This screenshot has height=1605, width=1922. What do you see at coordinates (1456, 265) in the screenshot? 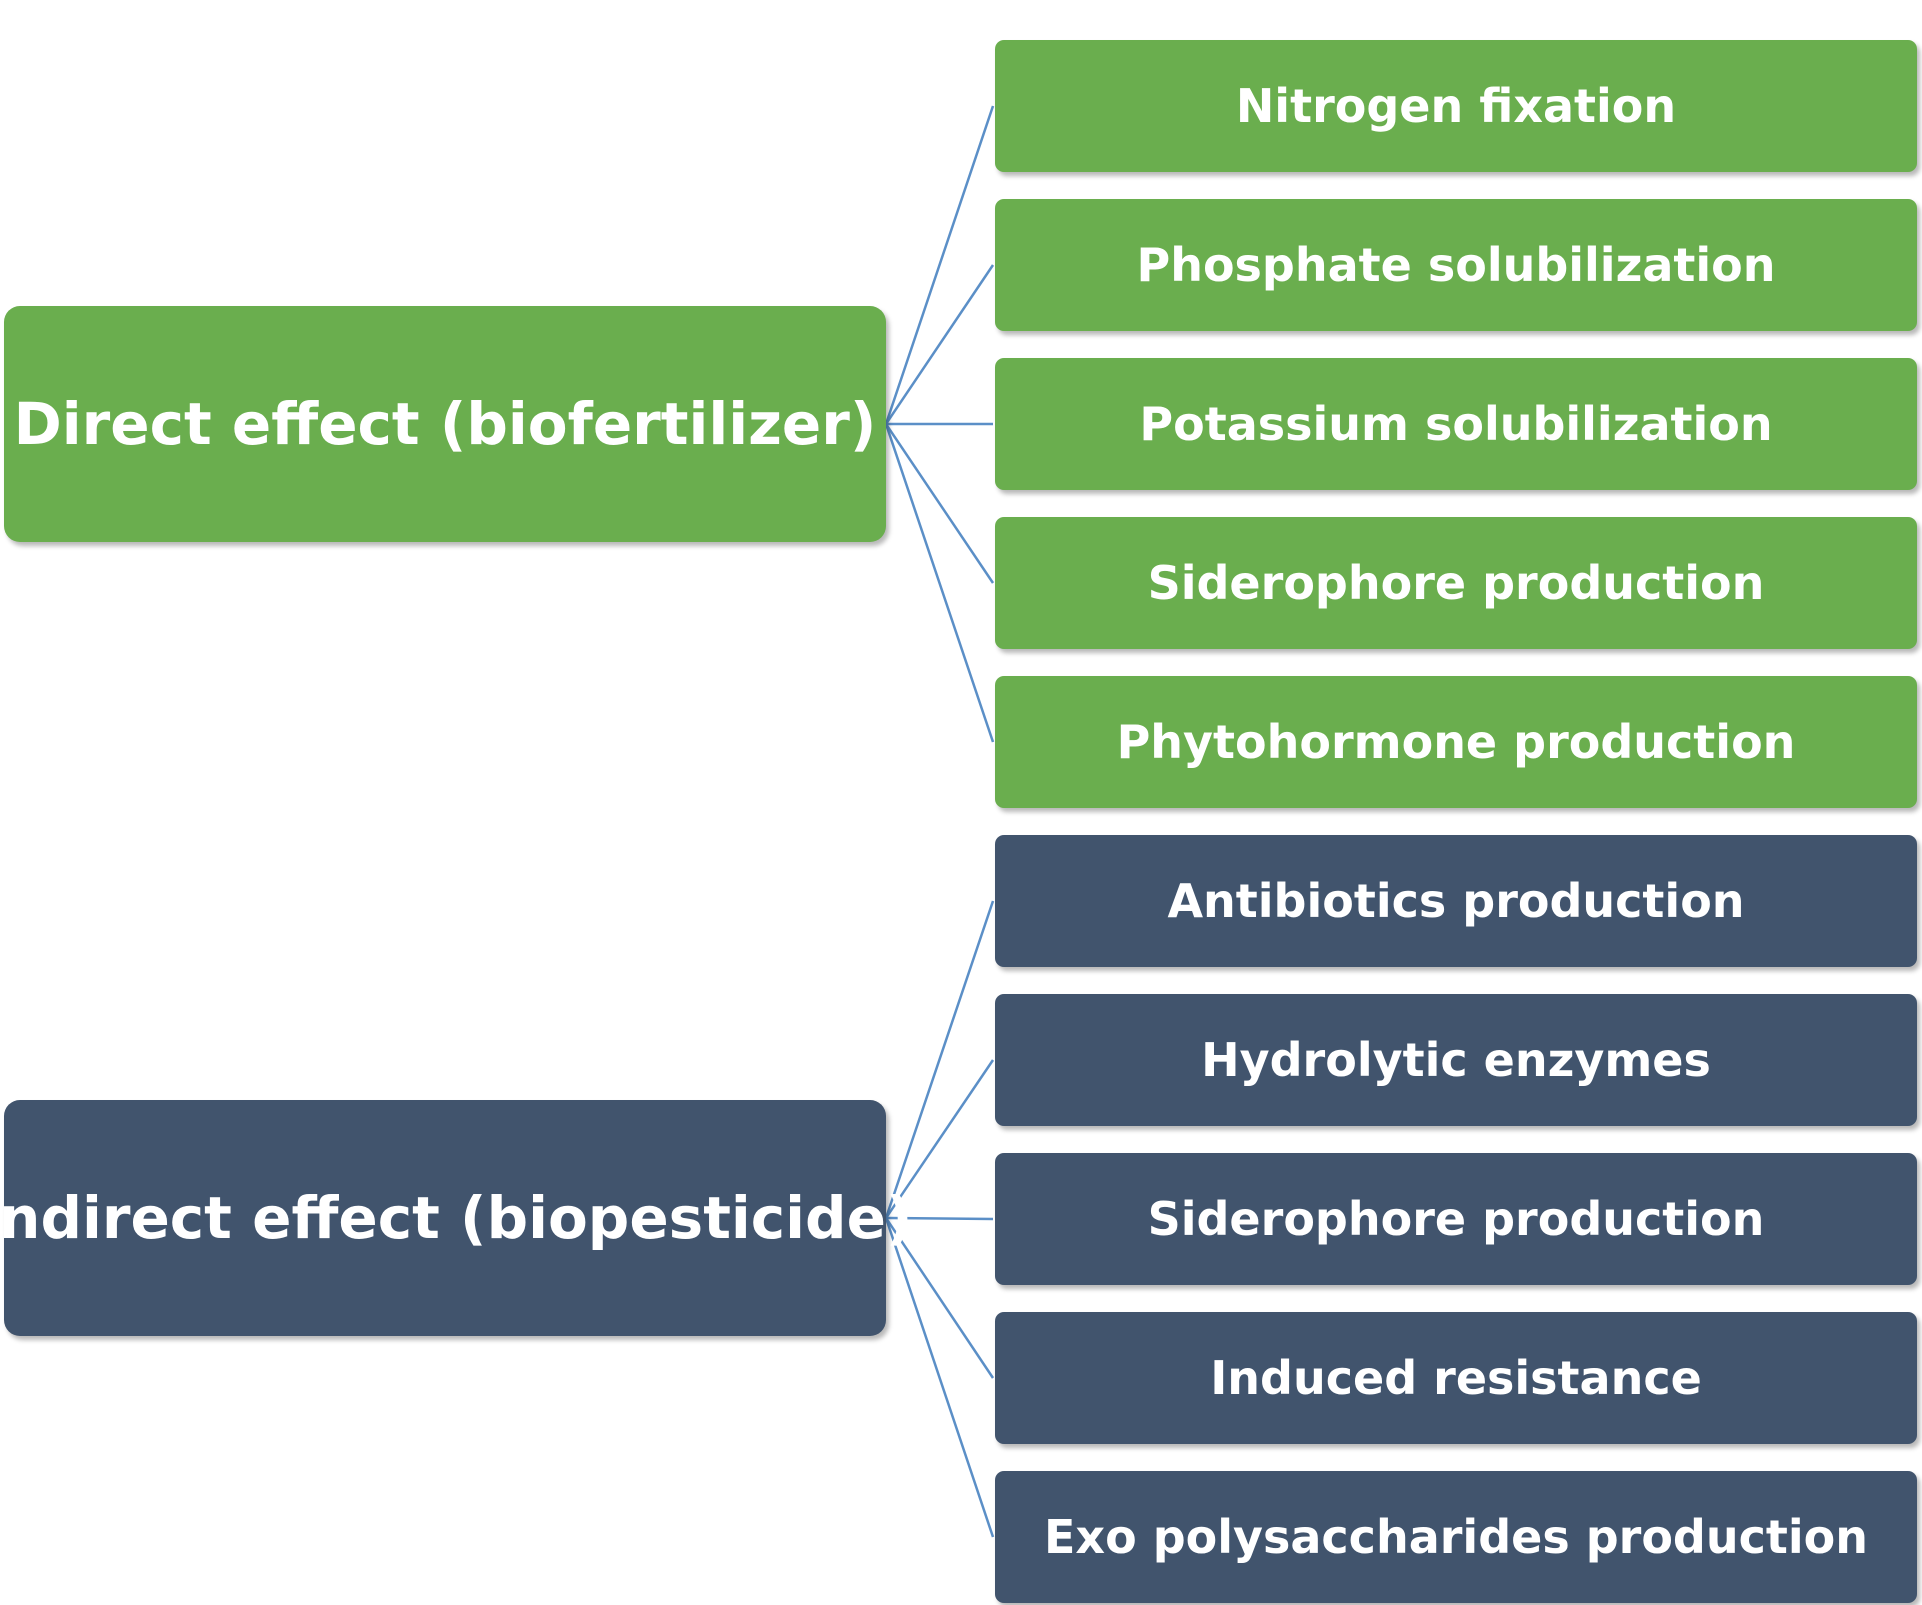
I see `direct-item-phosphate-solubilization: Phosphate solubilization` at bounding box center [1456, 265].